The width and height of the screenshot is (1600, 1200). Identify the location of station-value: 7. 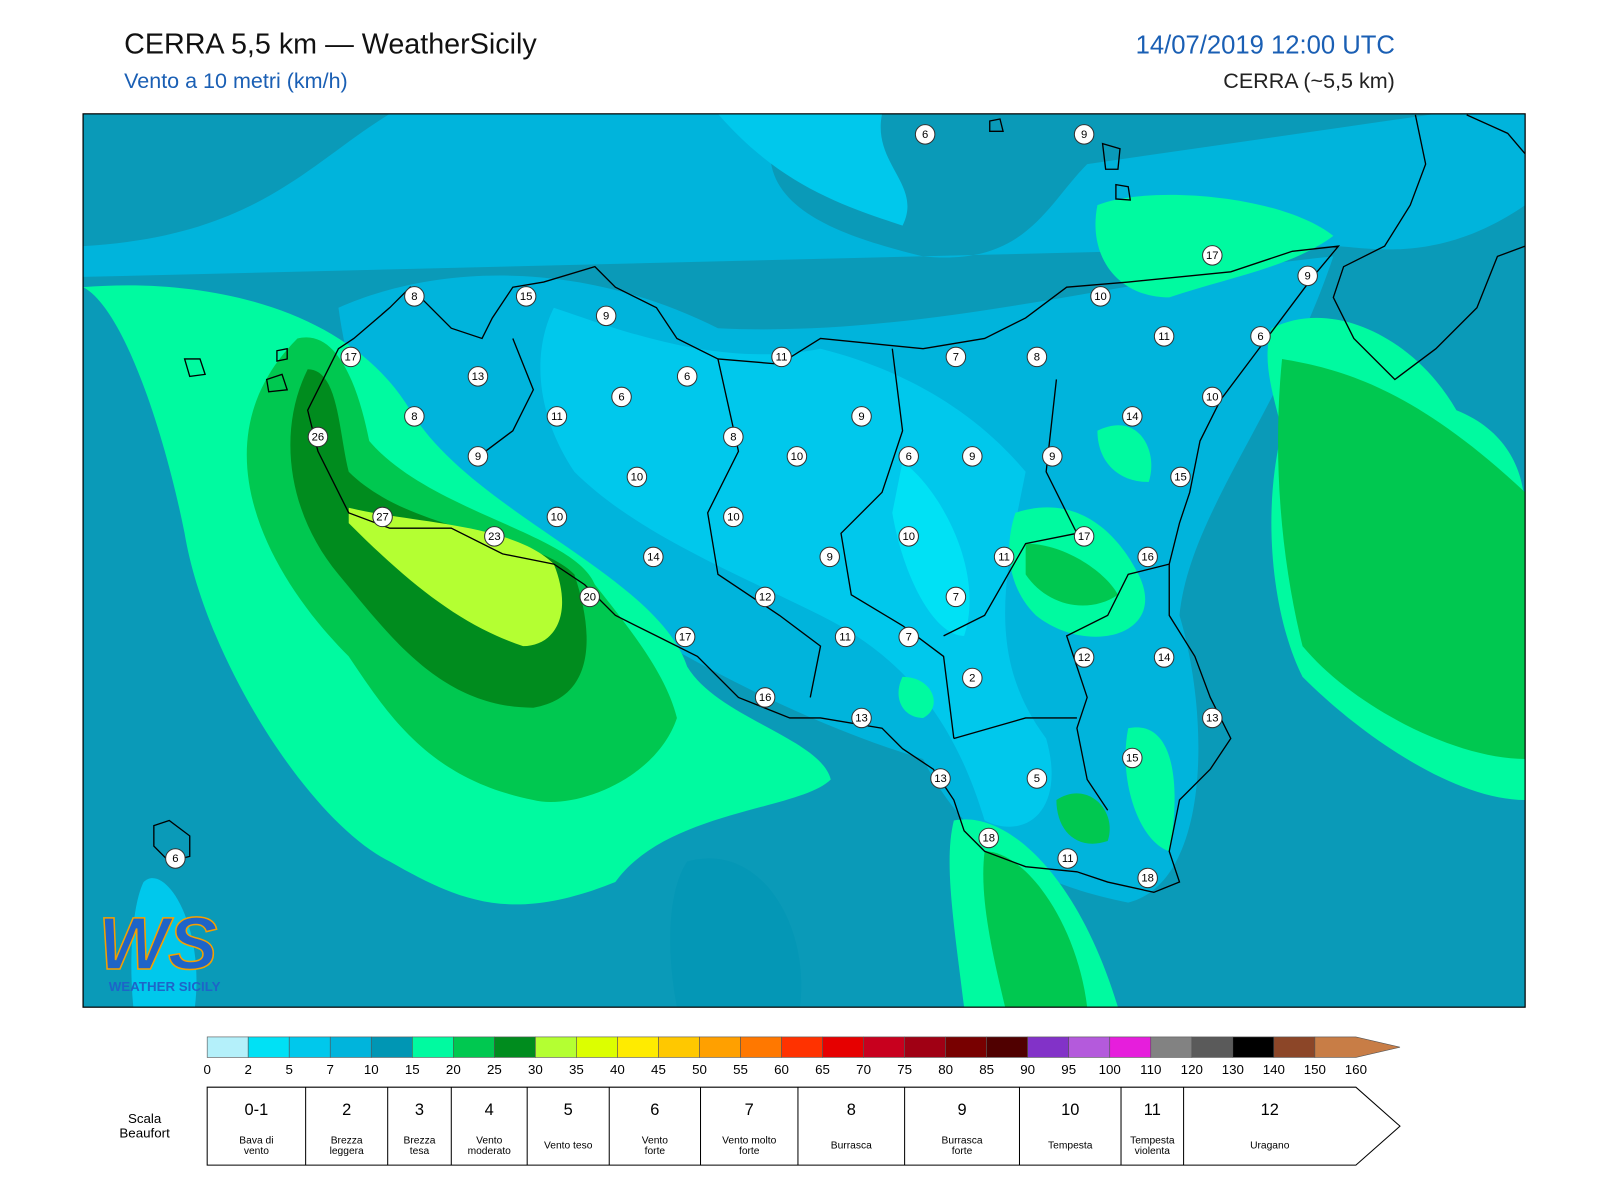
(909, 637).